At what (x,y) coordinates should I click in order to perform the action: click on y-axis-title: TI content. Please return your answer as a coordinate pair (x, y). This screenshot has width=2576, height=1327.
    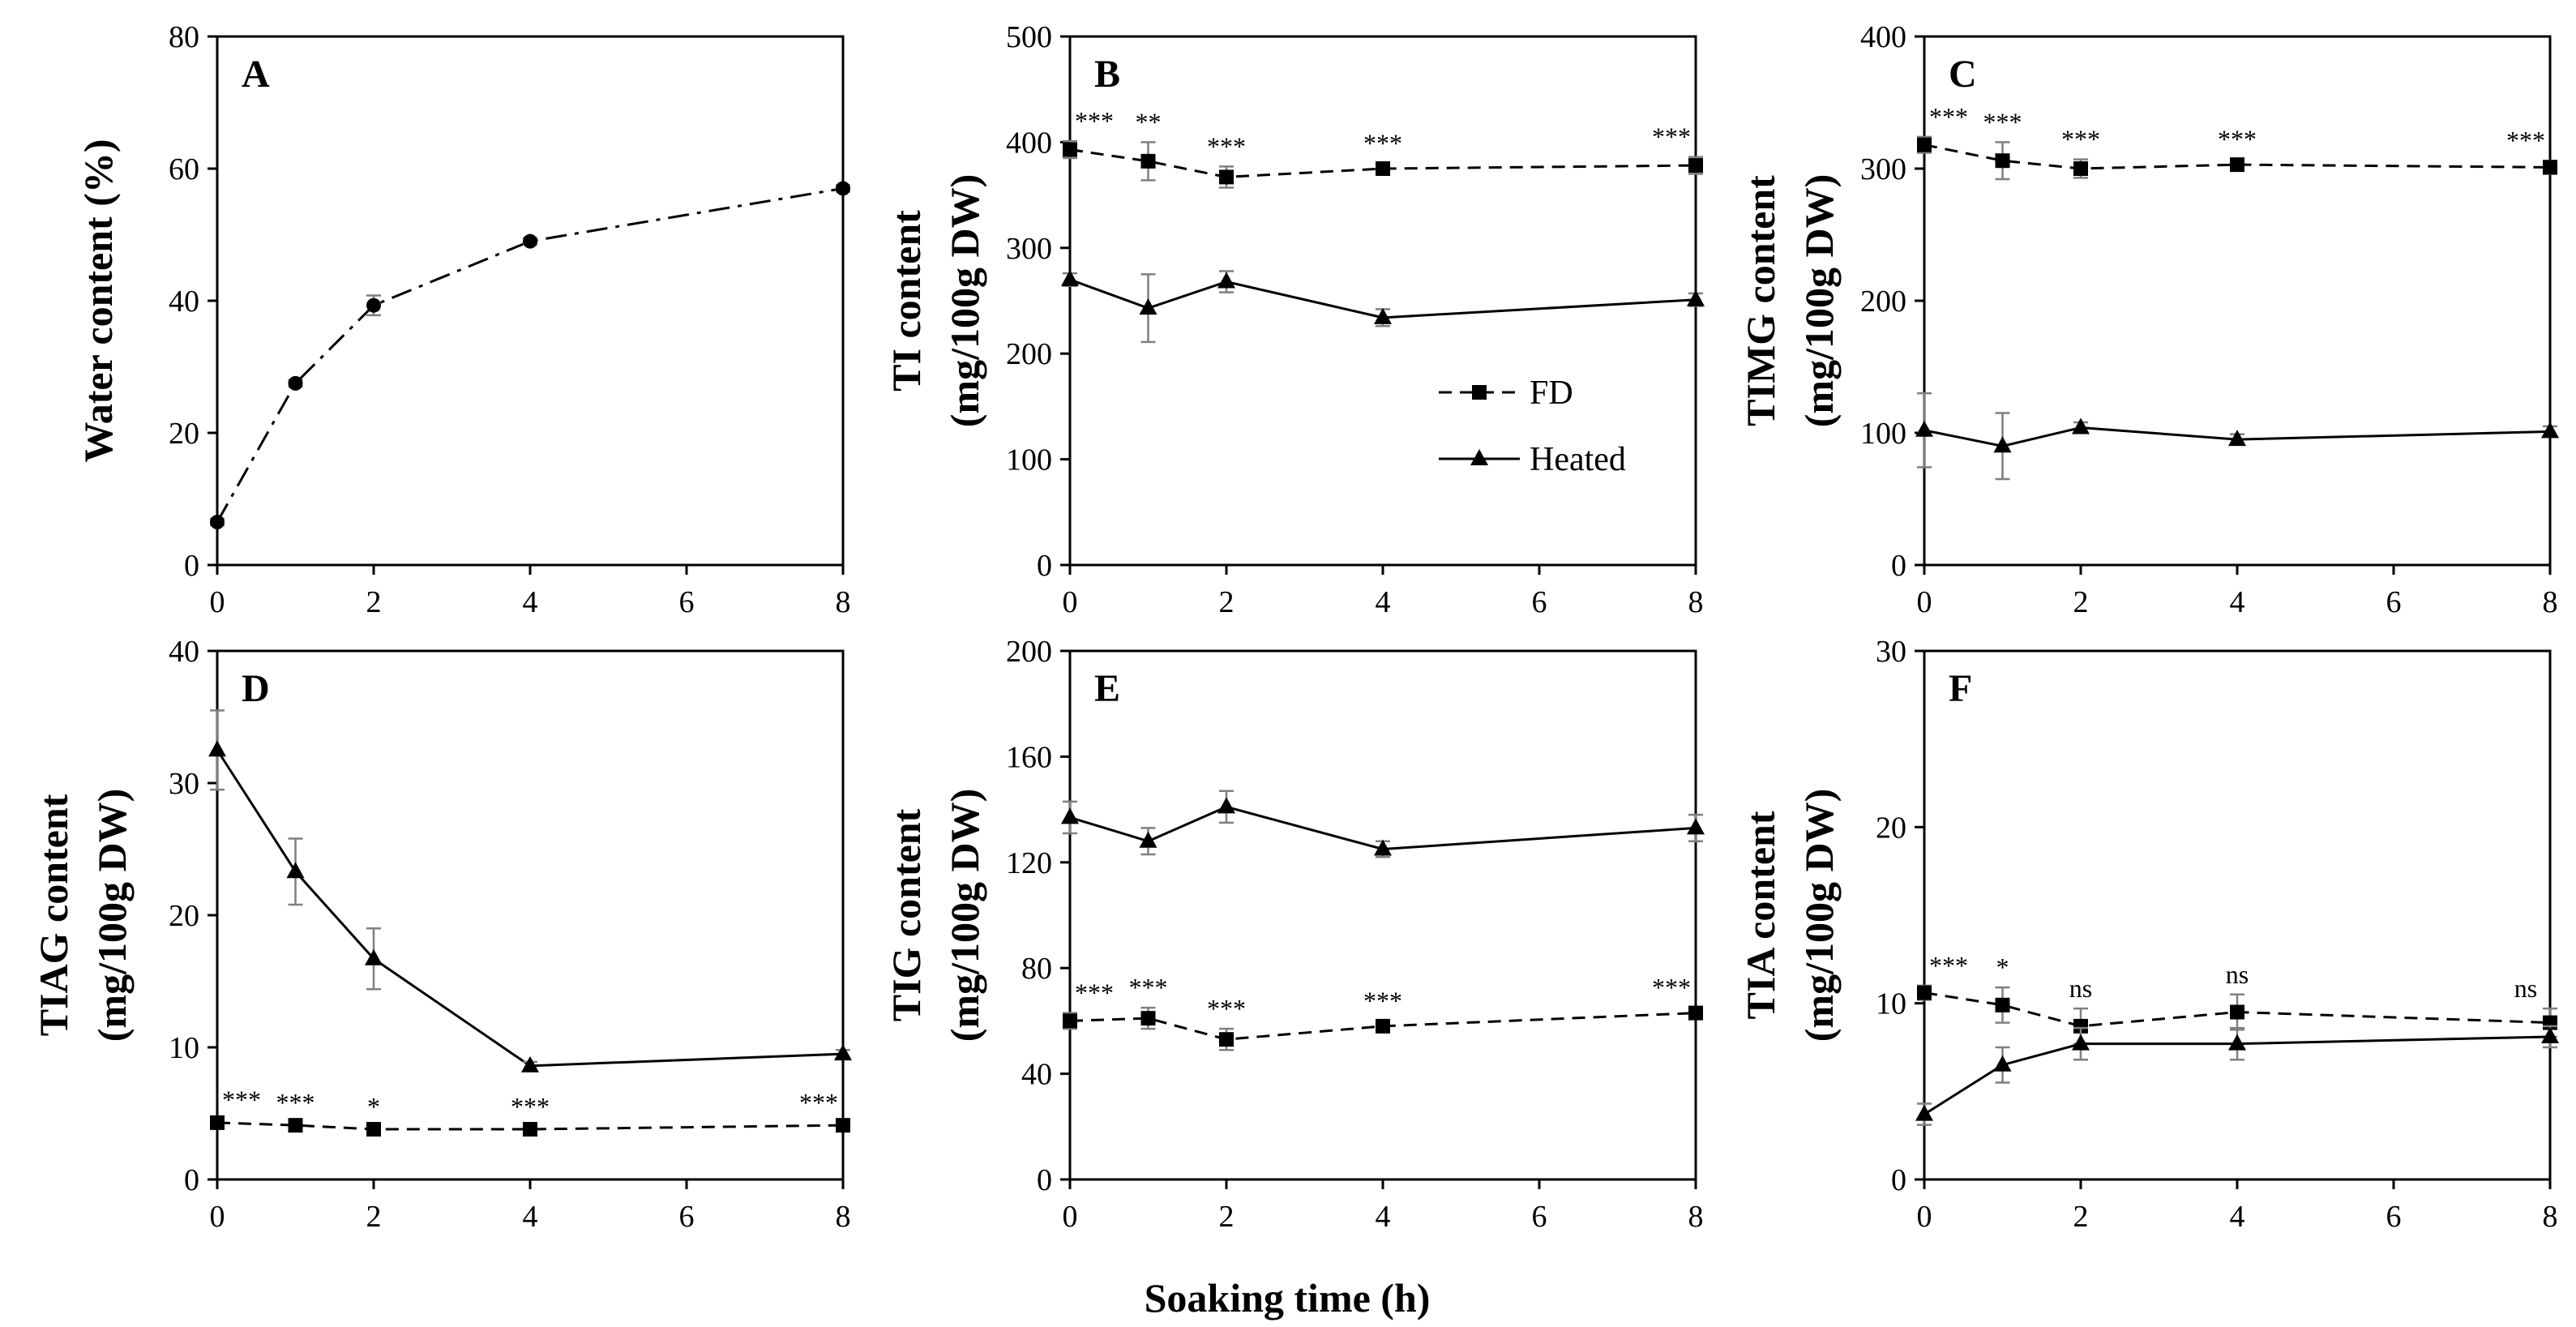
    Looking at the image, I should click on (906, 301).